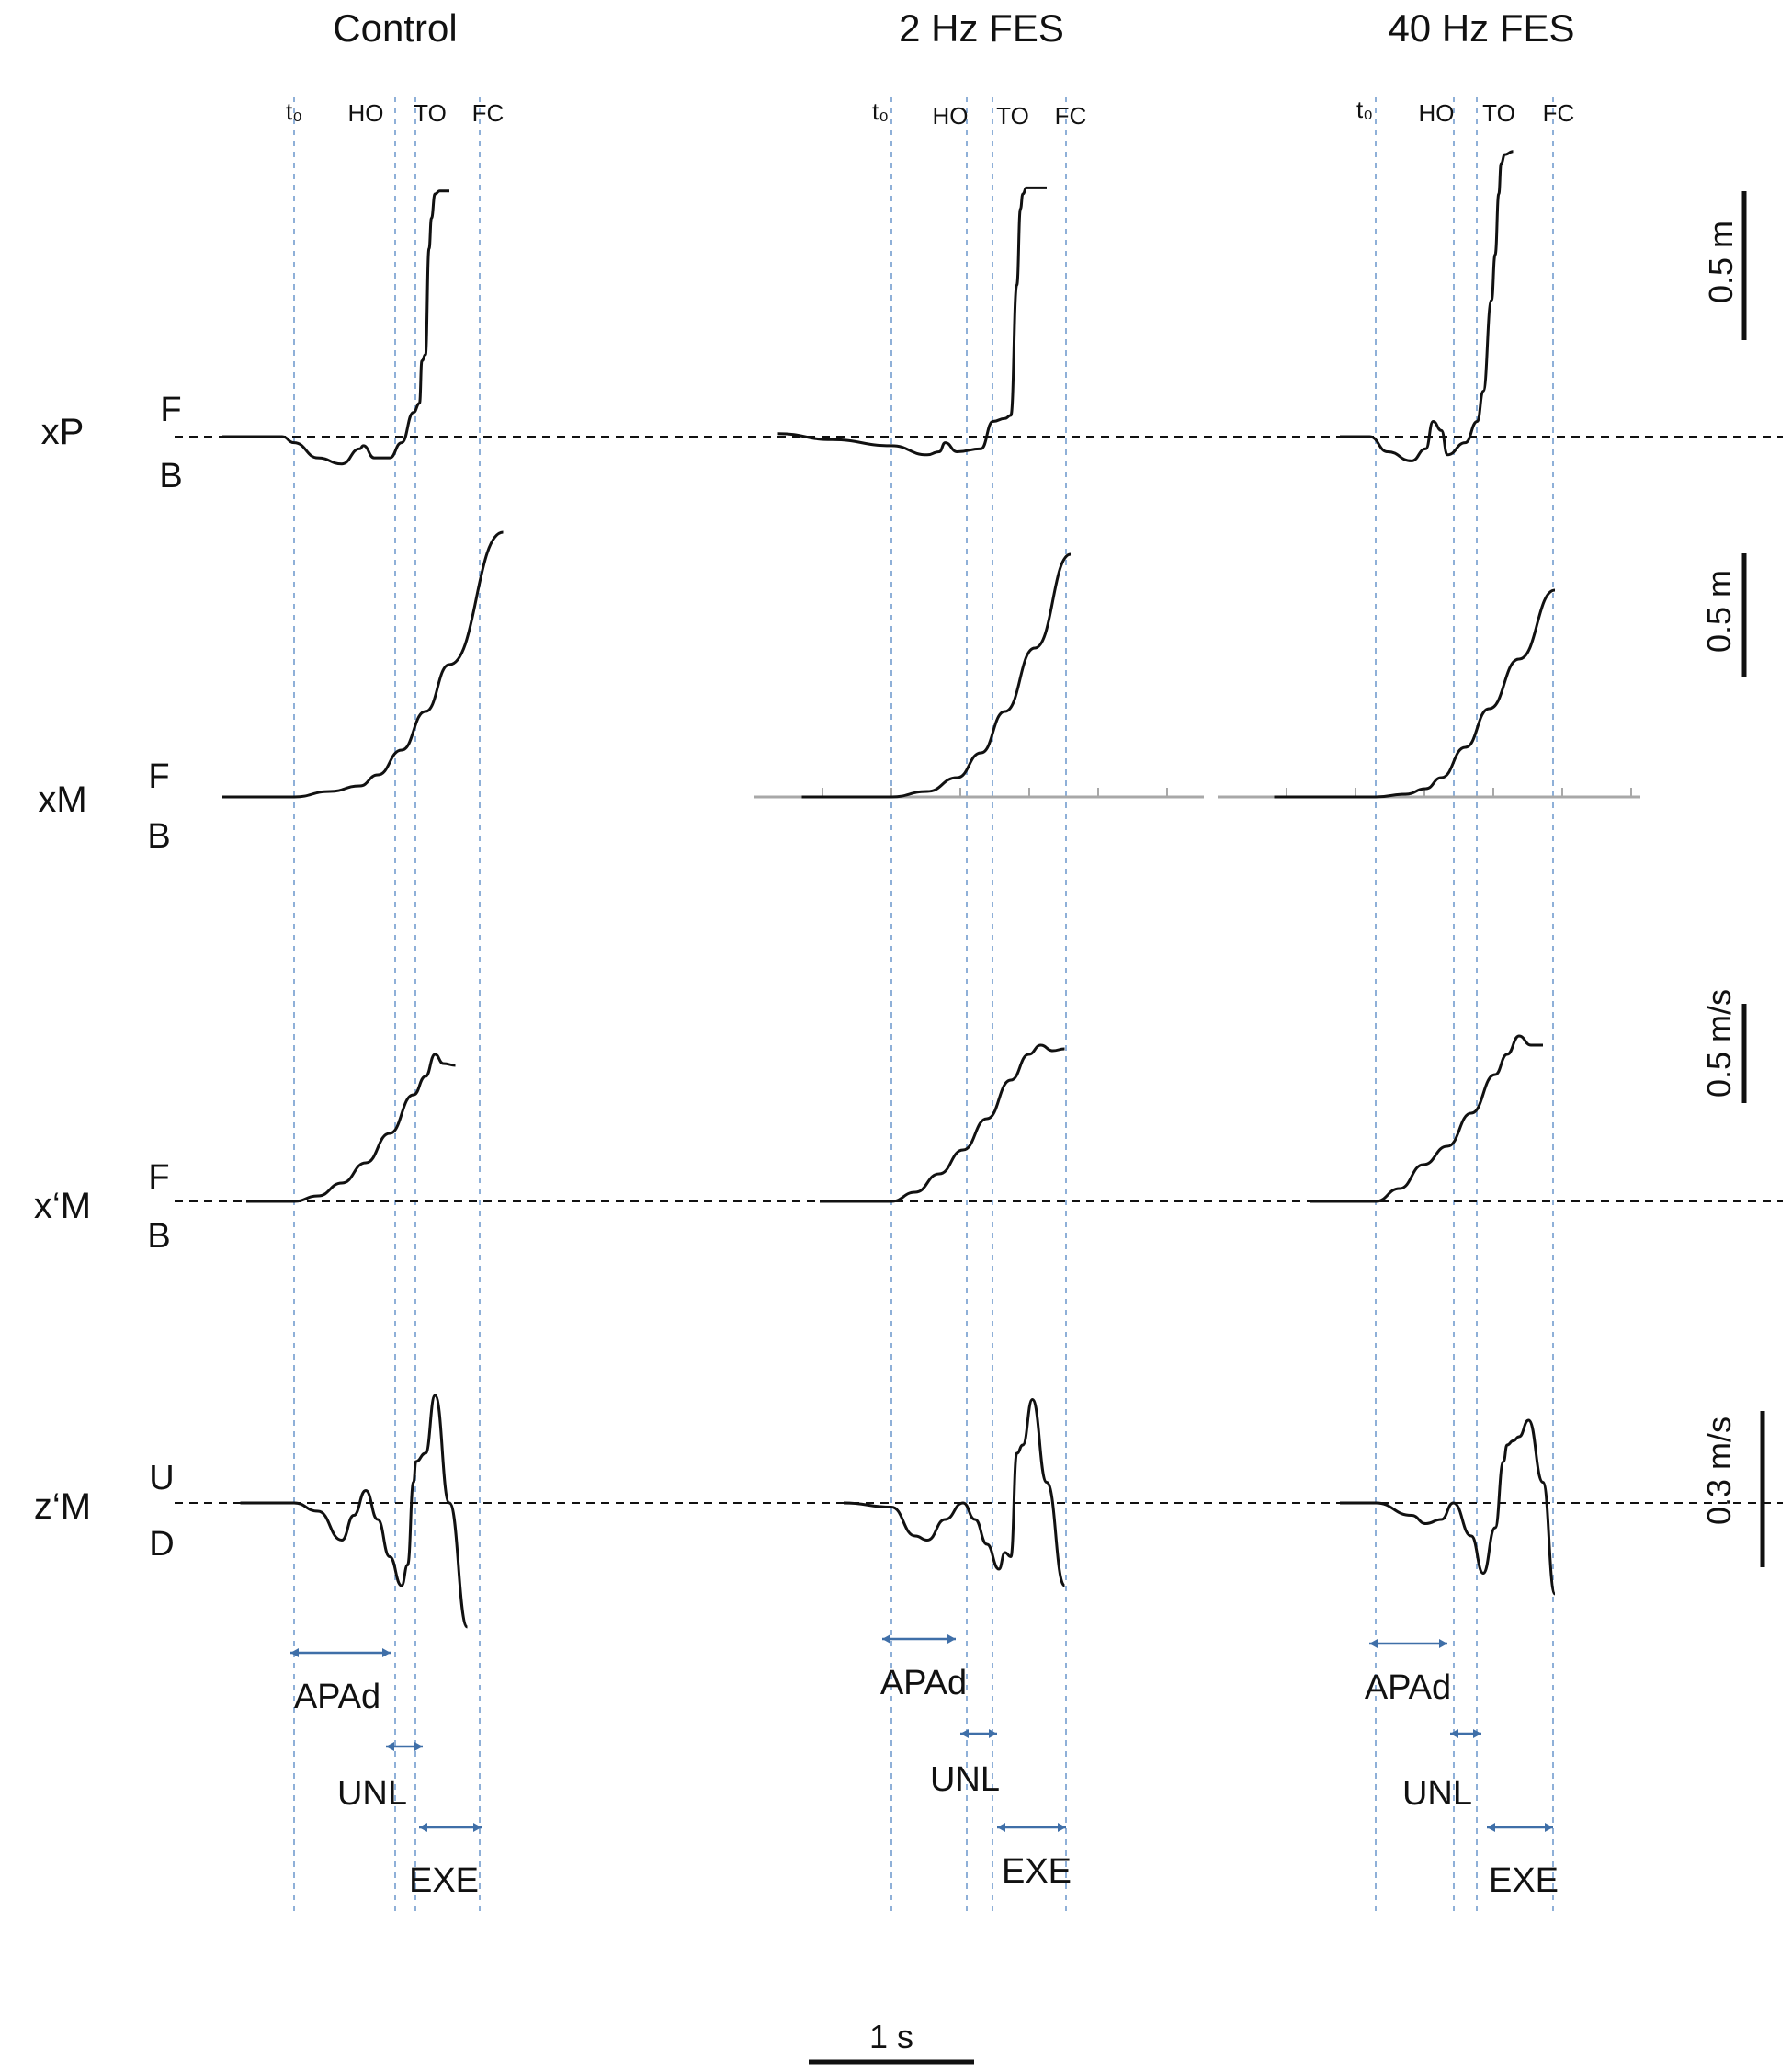 The width and height of the screenshot is (1792, 2071). I want to click on trace-x-m-control, so click(351, 1128).